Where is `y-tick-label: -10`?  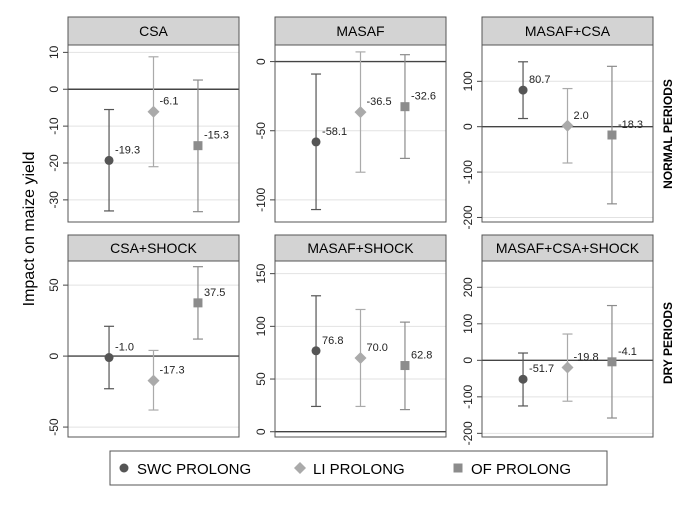 y-tick-label: -10 is located at coordinates (54, 126).